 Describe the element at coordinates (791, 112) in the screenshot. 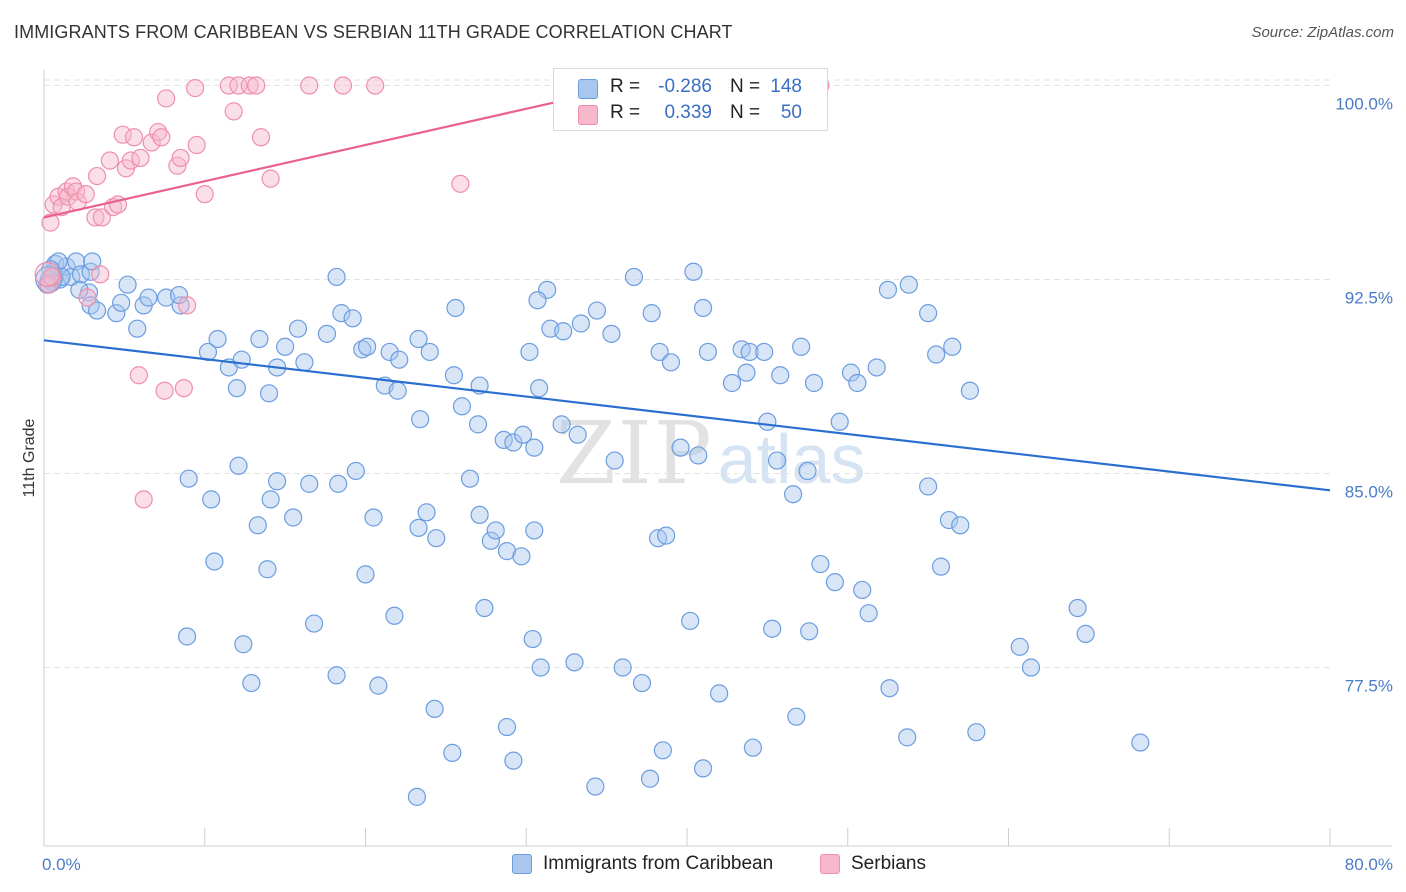

I see `legend-n-value: 50` at that location.